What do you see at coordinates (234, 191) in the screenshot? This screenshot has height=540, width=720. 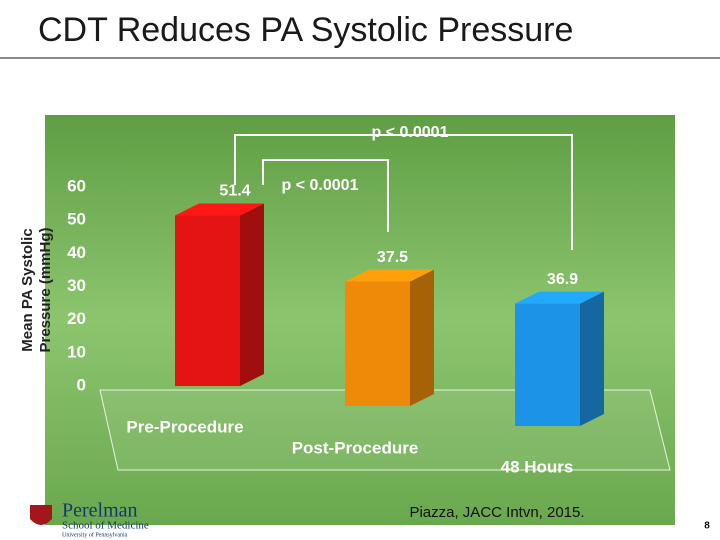 I see `value-label: 51.4` at bounding box center [234, 191].